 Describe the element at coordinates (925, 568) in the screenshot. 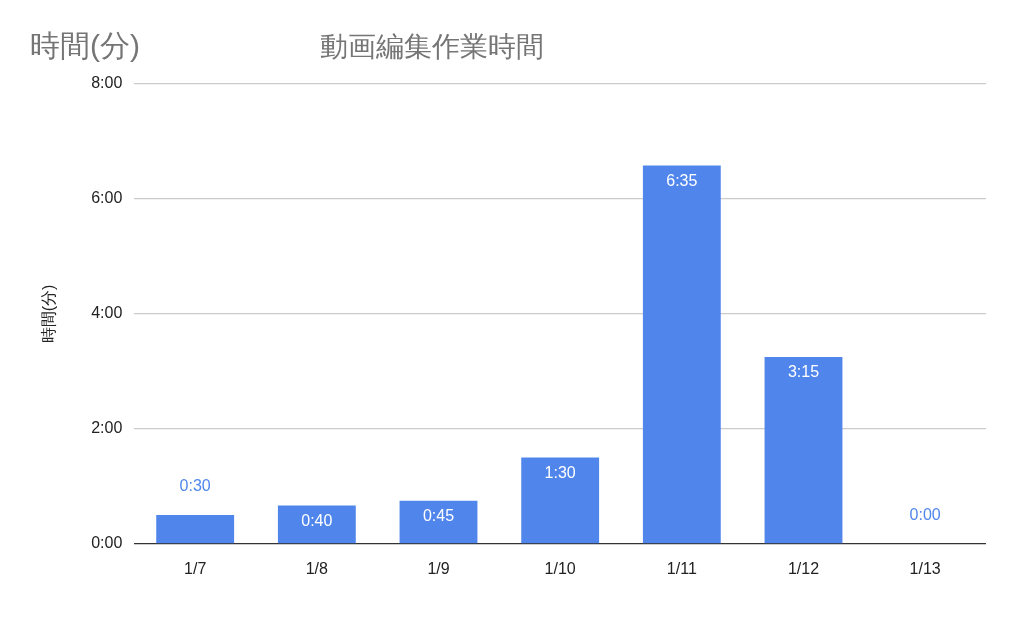

I see `x-tick-label: 1/13` at that location.